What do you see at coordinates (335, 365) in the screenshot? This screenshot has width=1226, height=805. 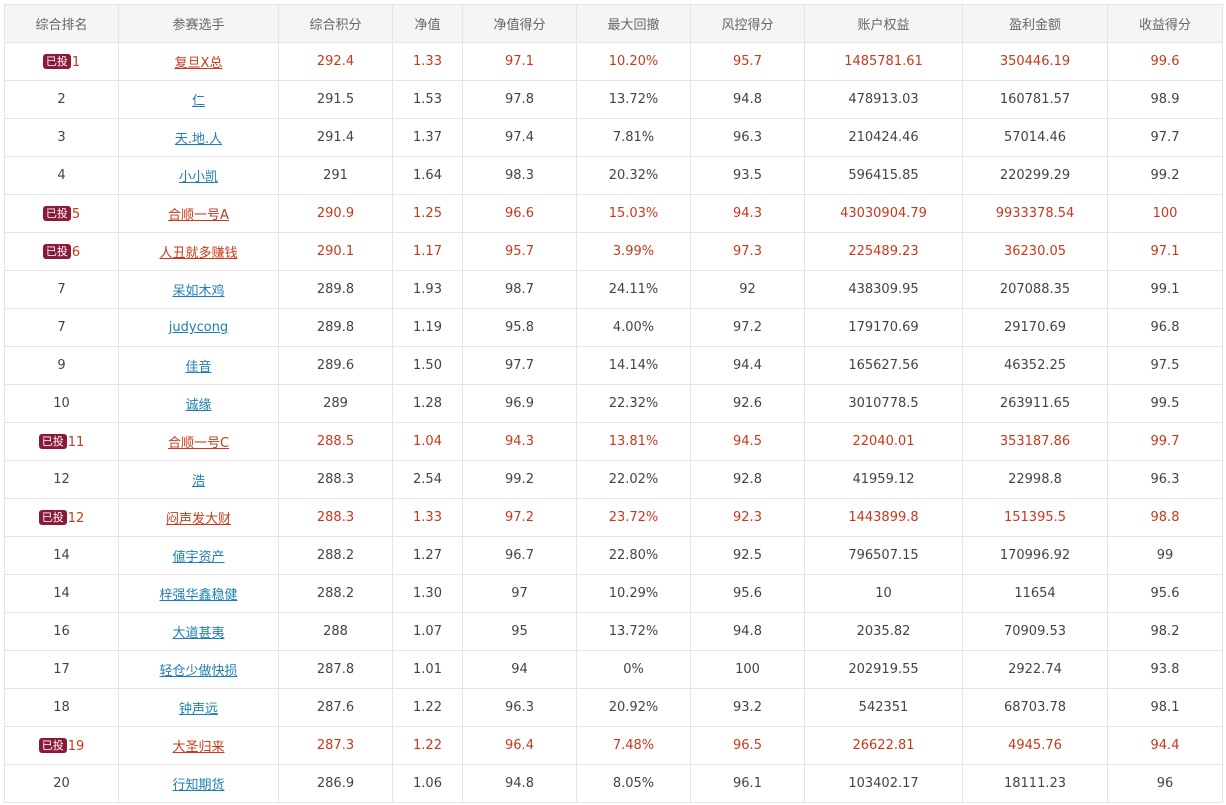 I see `score-cell: 289.6` at bounding box center [335, 365].